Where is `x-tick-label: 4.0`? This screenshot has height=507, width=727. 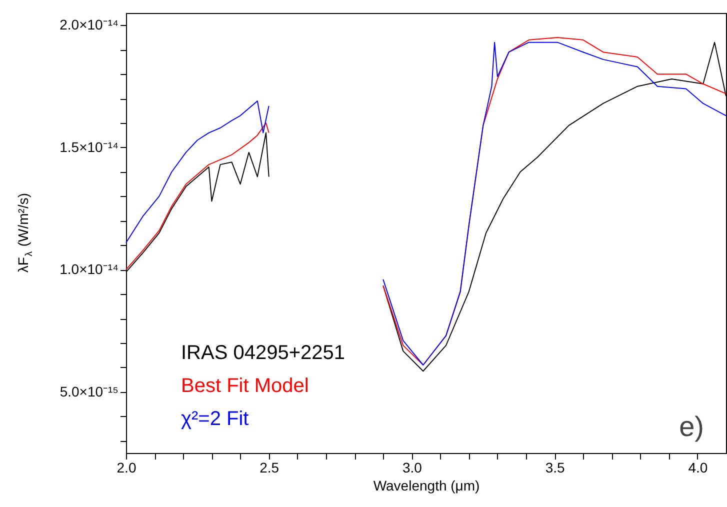 x-tick-label: 4.0 is located at coordinates (698, 468).